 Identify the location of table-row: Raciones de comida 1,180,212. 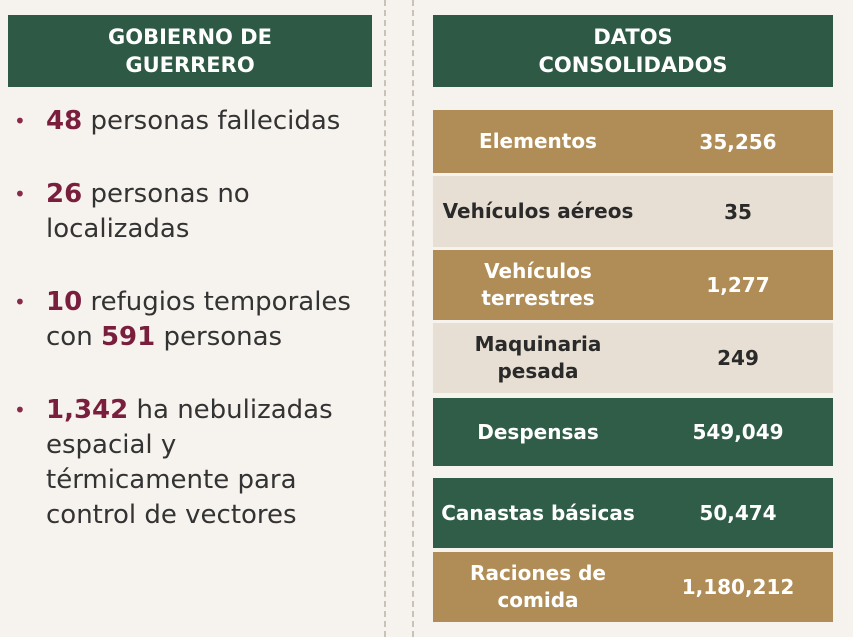
(633, 587).